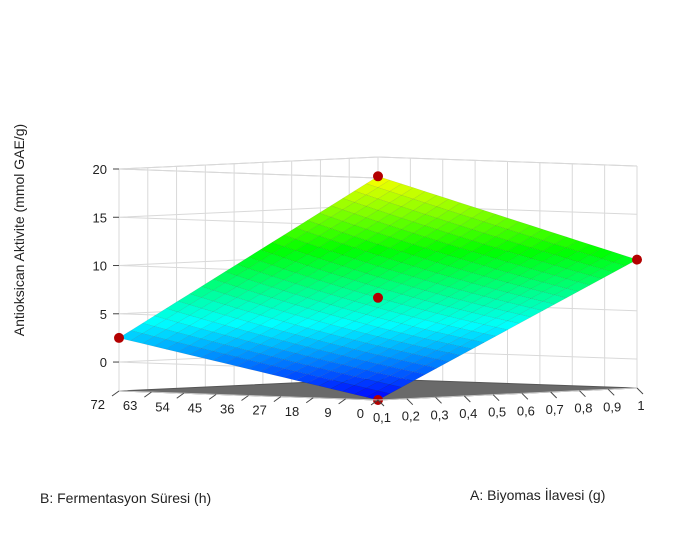  I want to click on x-tick-label: 0,1, so click(382, 417).